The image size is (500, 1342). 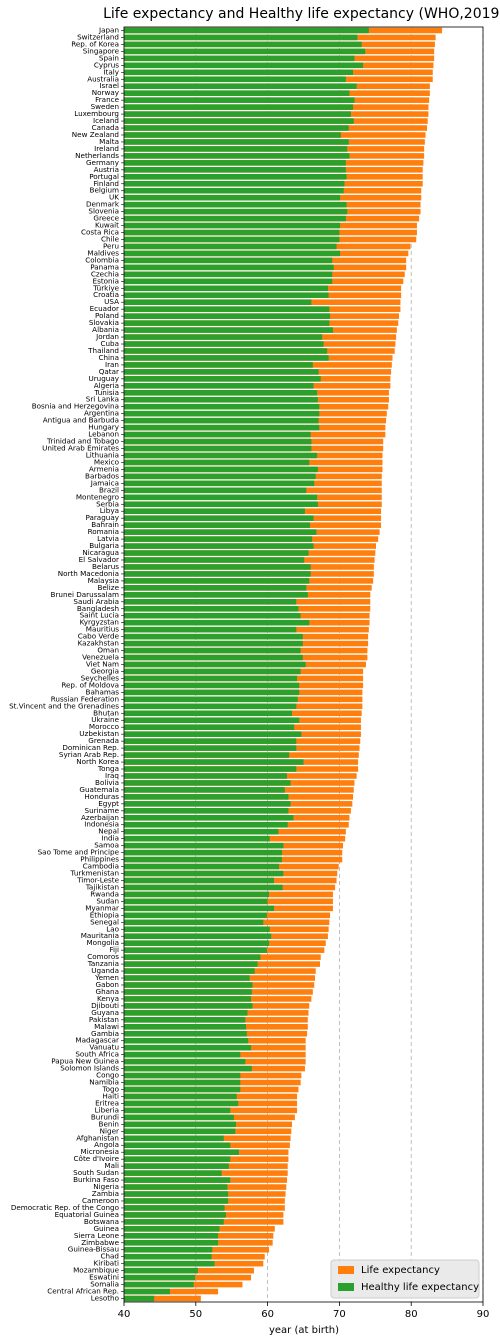 What do you see at coordinates (109, 489) in the screenshot?
I see `y-tick-label: Brazil` at bounding box center [109, 489].